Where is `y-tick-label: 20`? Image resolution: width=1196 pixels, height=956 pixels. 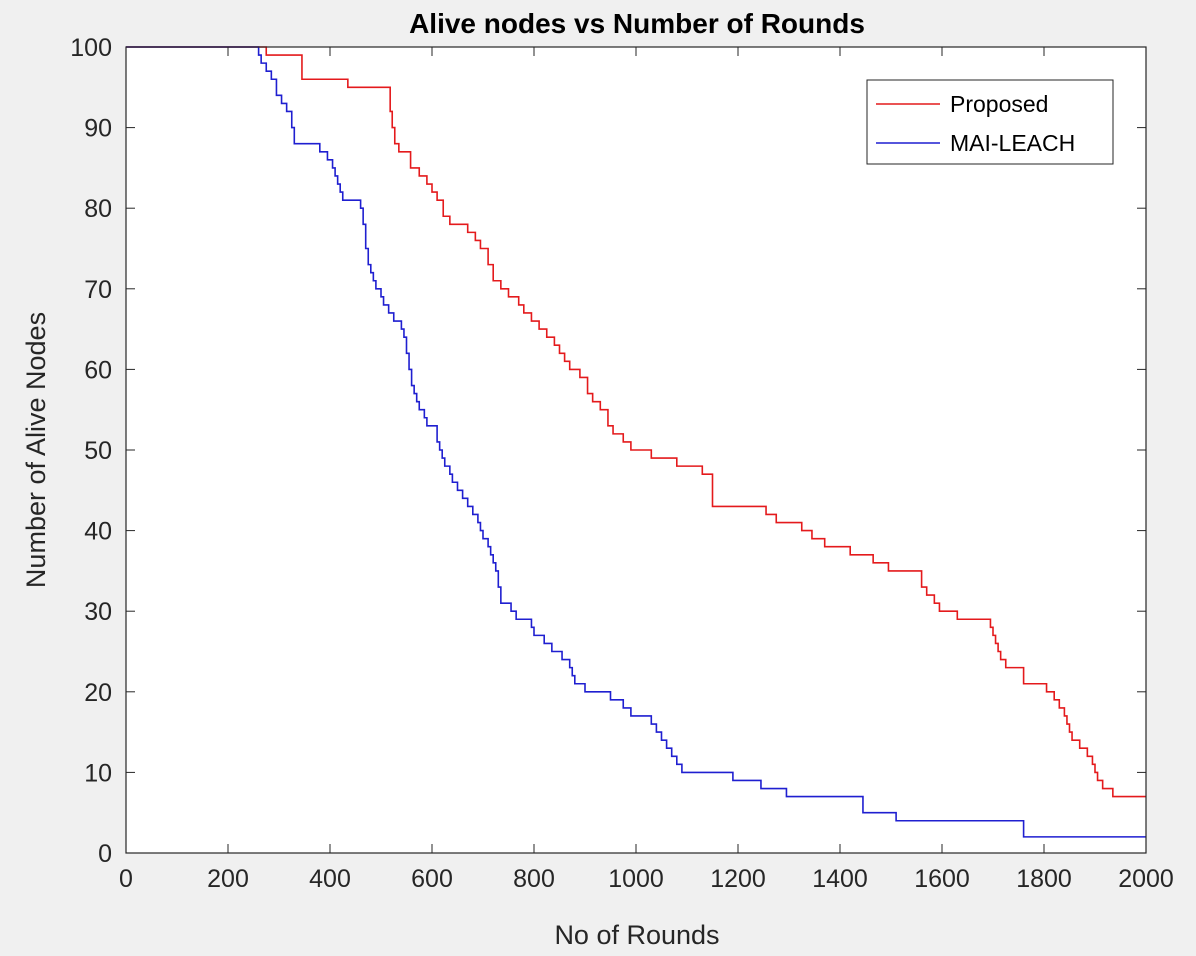
y-tick-label: 20 is located at coordinates (98, 693).